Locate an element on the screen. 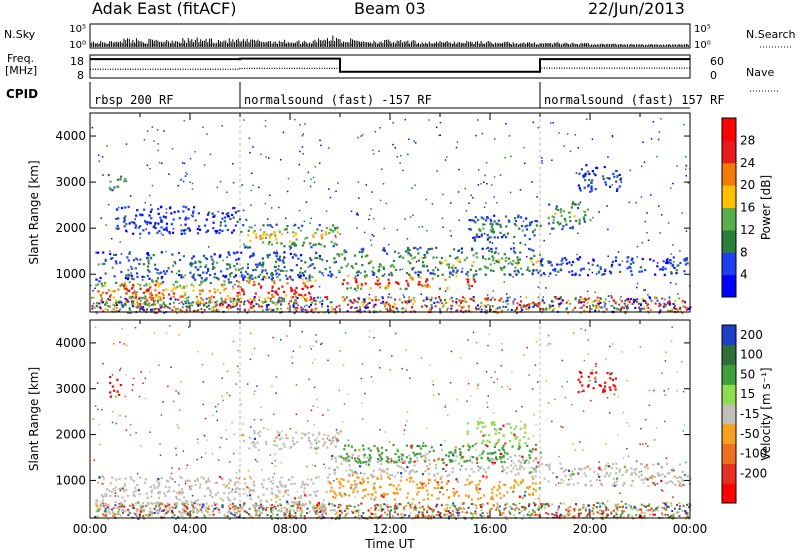 This screenshot has width=800, height=554. power-ytick-label: 3000 is located at coordinates (70, 182).